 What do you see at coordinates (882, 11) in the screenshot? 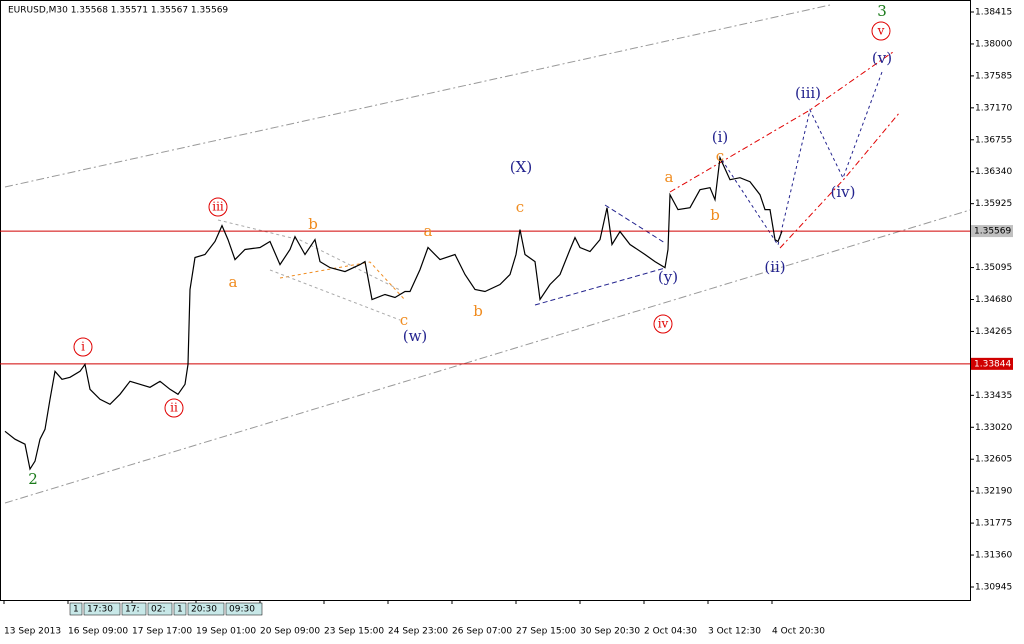
I see `wave-label: 3` at bounding box center [882, 11].